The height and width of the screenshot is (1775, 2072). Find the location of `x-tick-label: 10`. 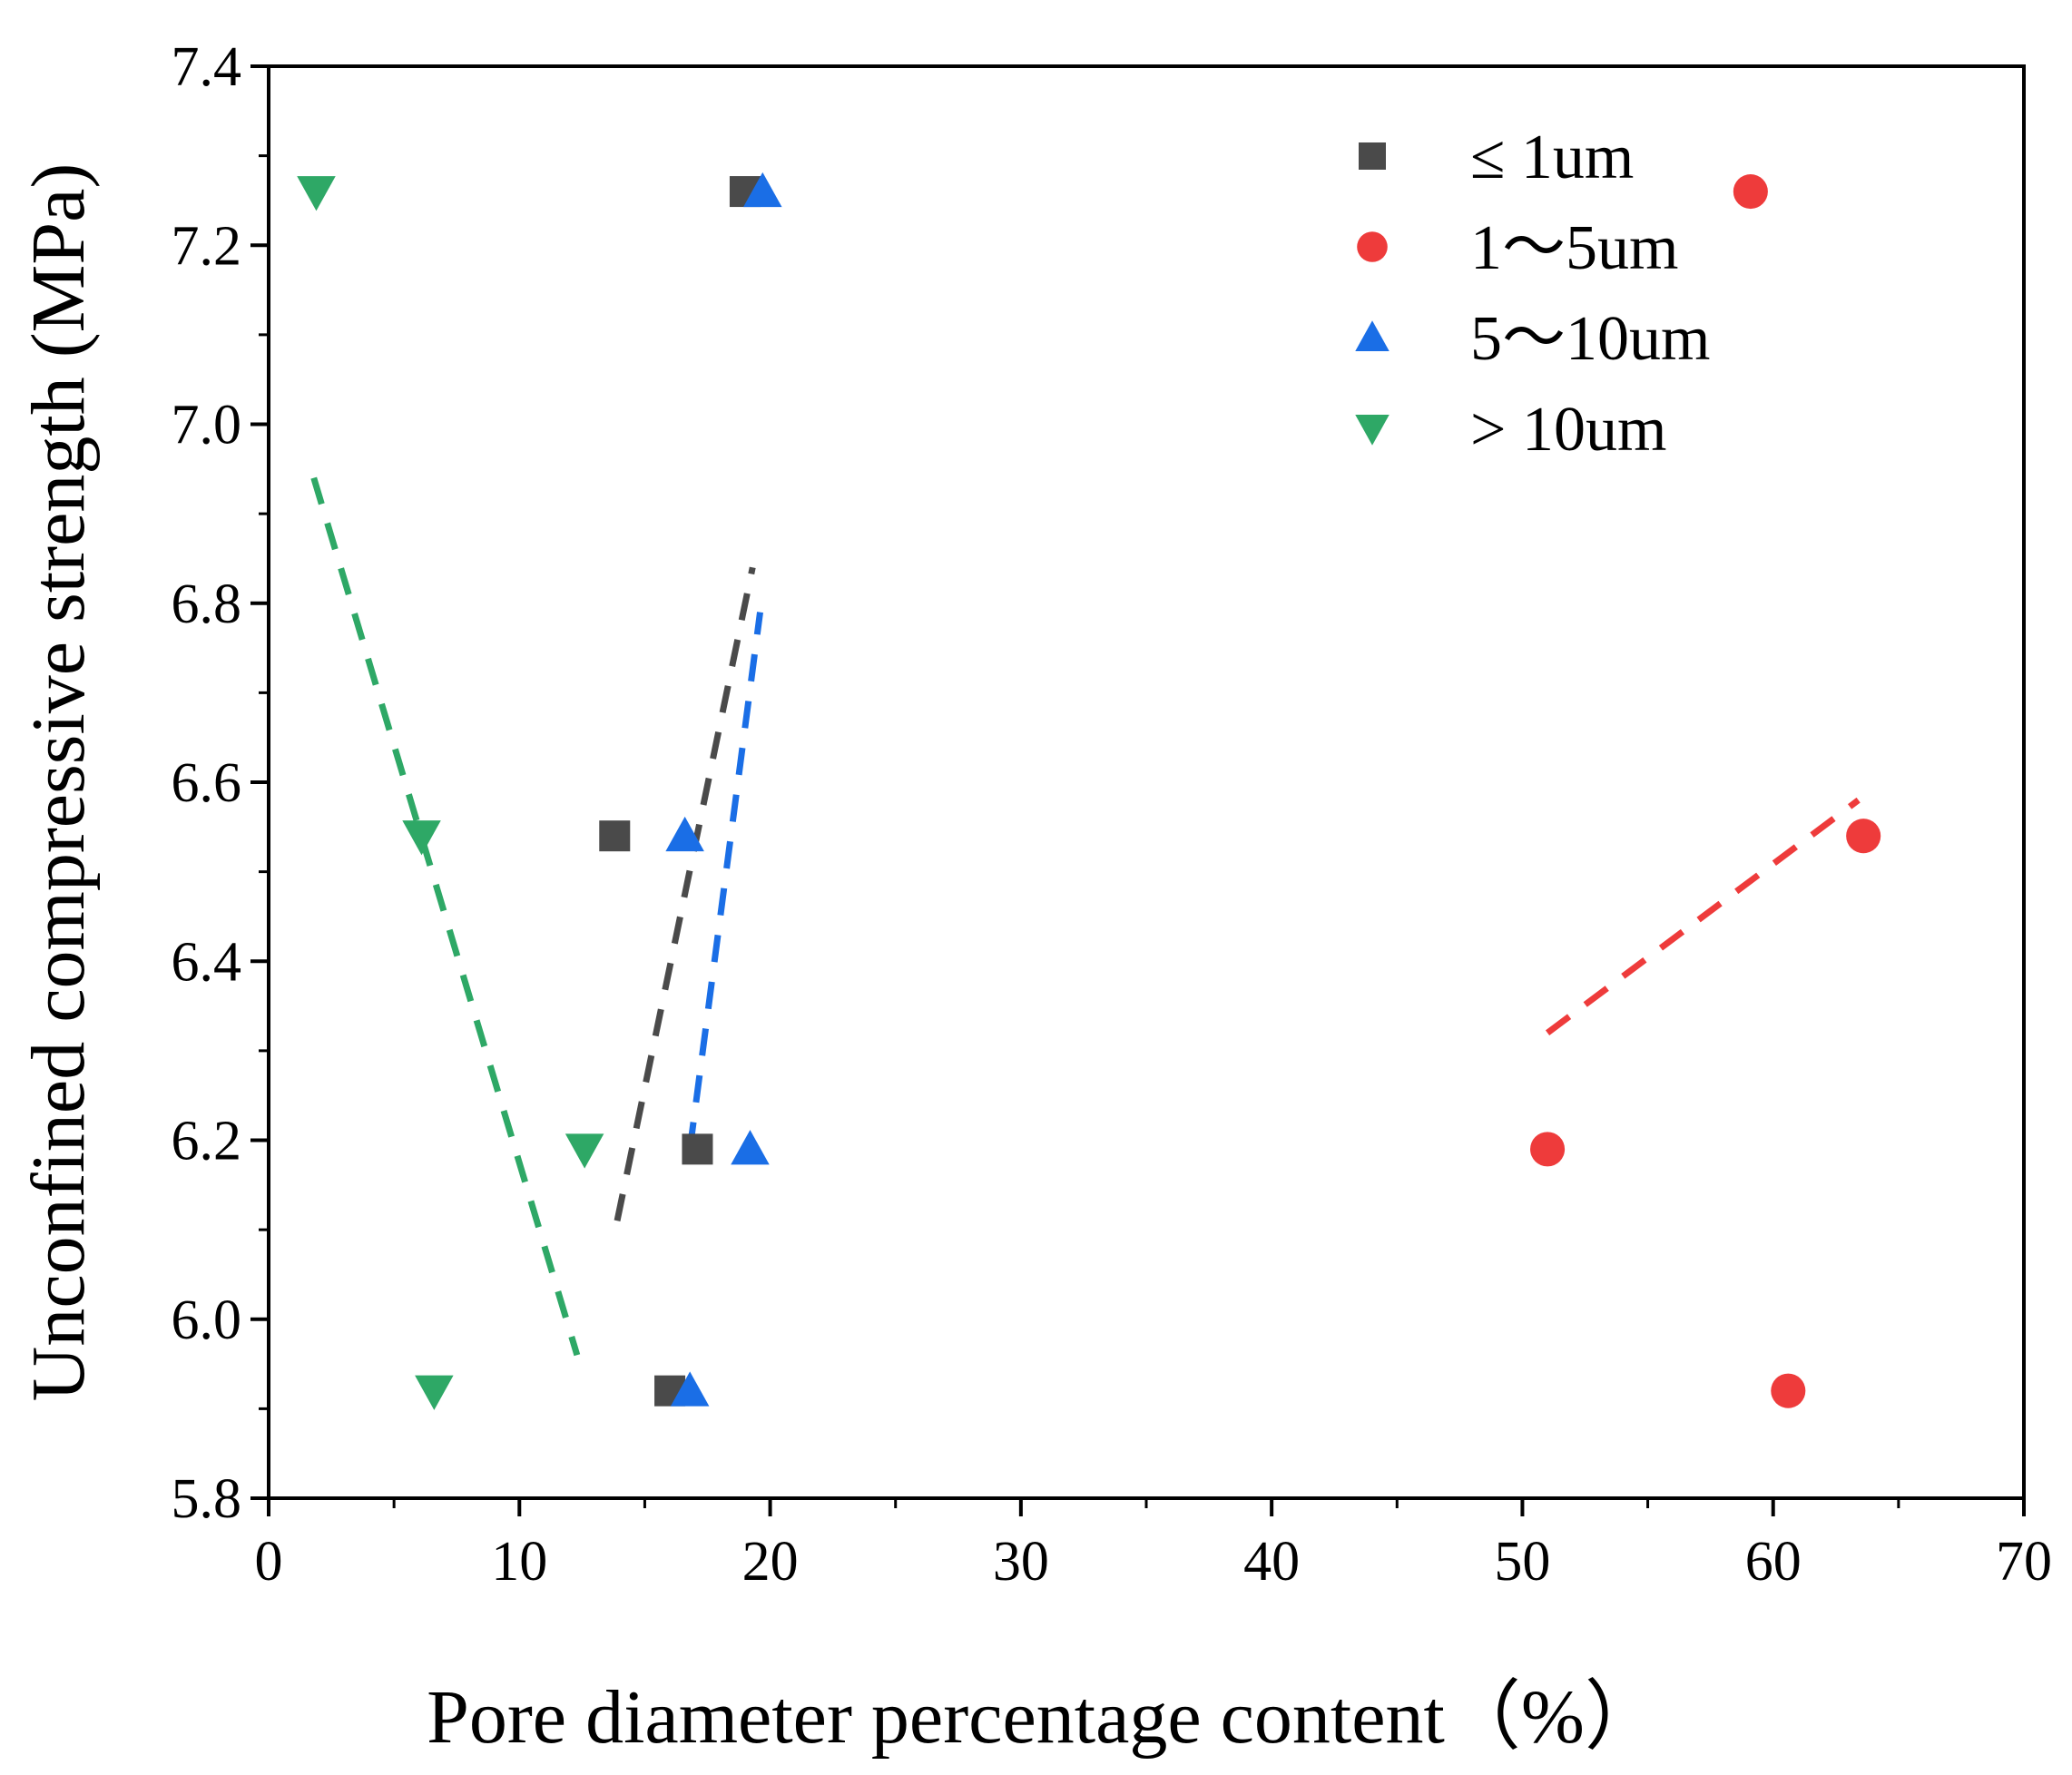

x-tick-label: 10 is located at coordinates (519, 1562).